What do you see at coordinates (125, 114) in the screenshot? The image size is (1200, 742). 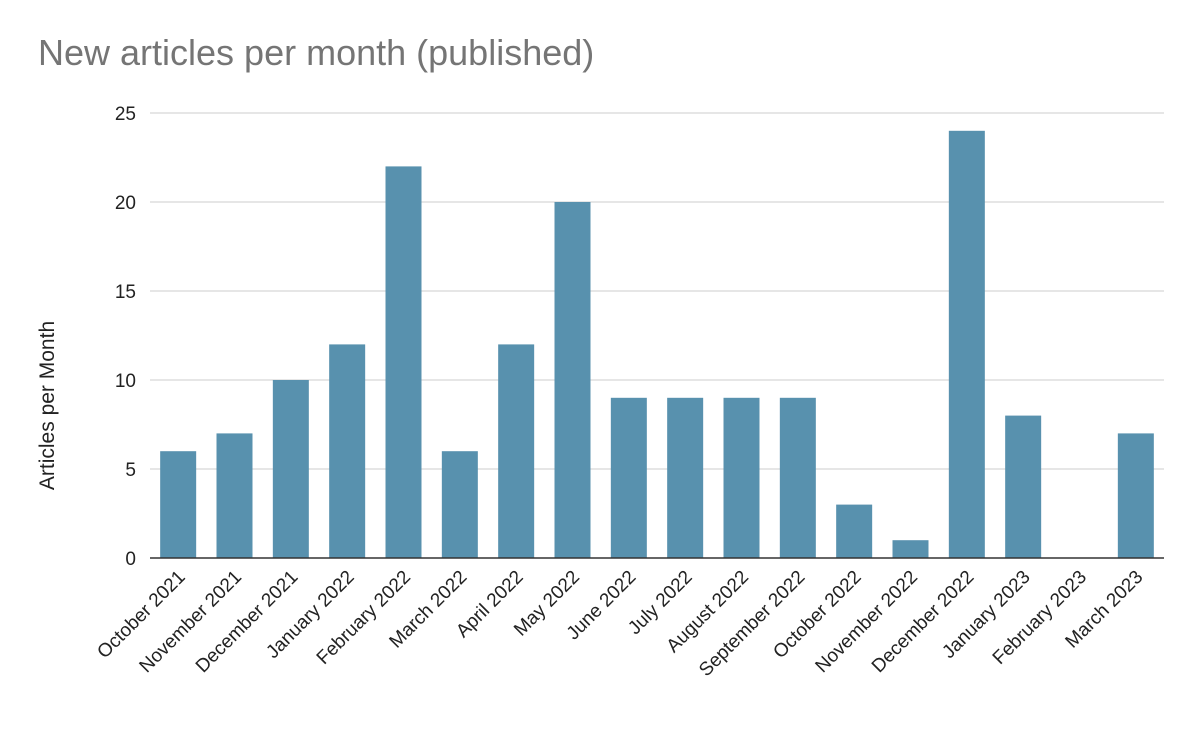 I see `y-tick-label: 25` at bounding box center [125, 114].